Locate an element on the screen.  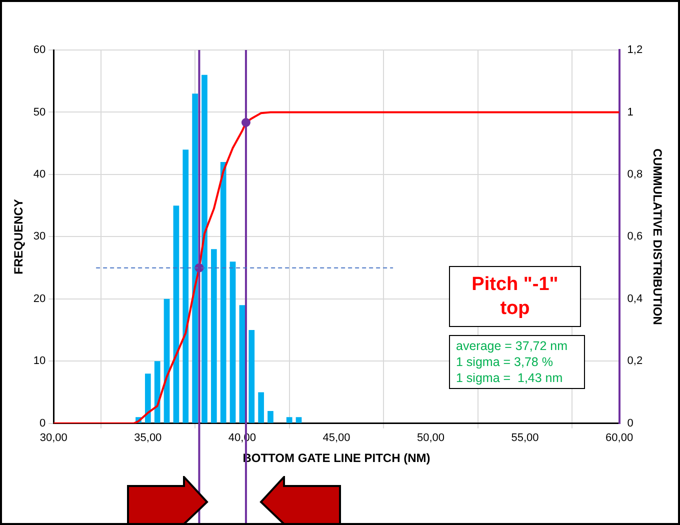
x-tick-label: 55,00 is located at coordinates (525, 438).